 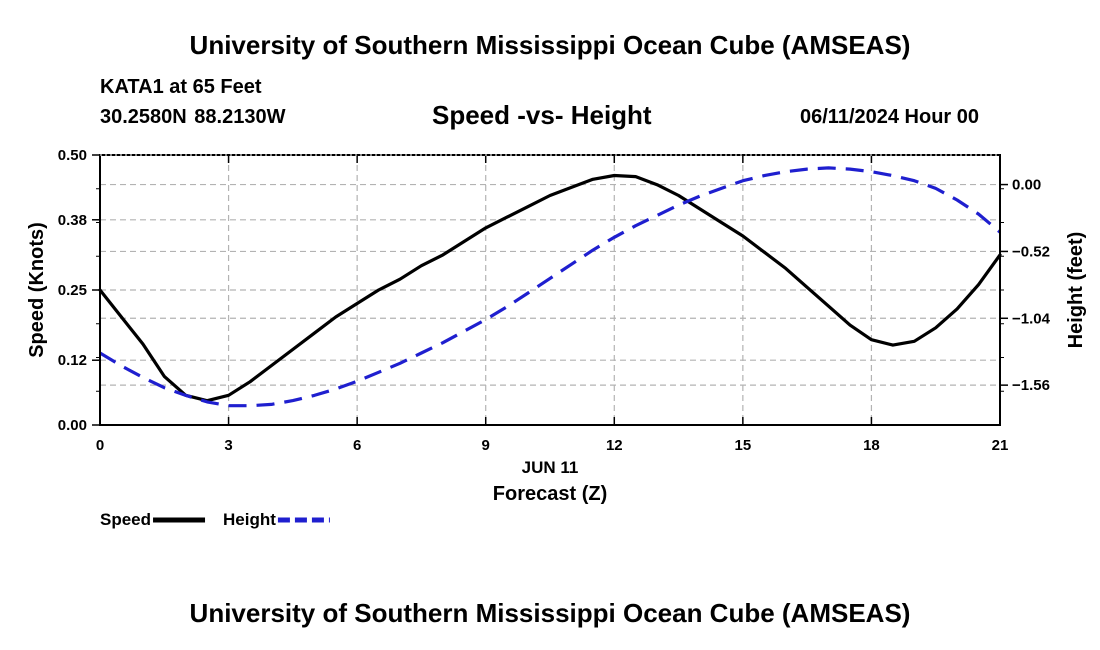 I want to click on coordinates-label: 30.2580N 88.2130W, so click(x=193, y=117).